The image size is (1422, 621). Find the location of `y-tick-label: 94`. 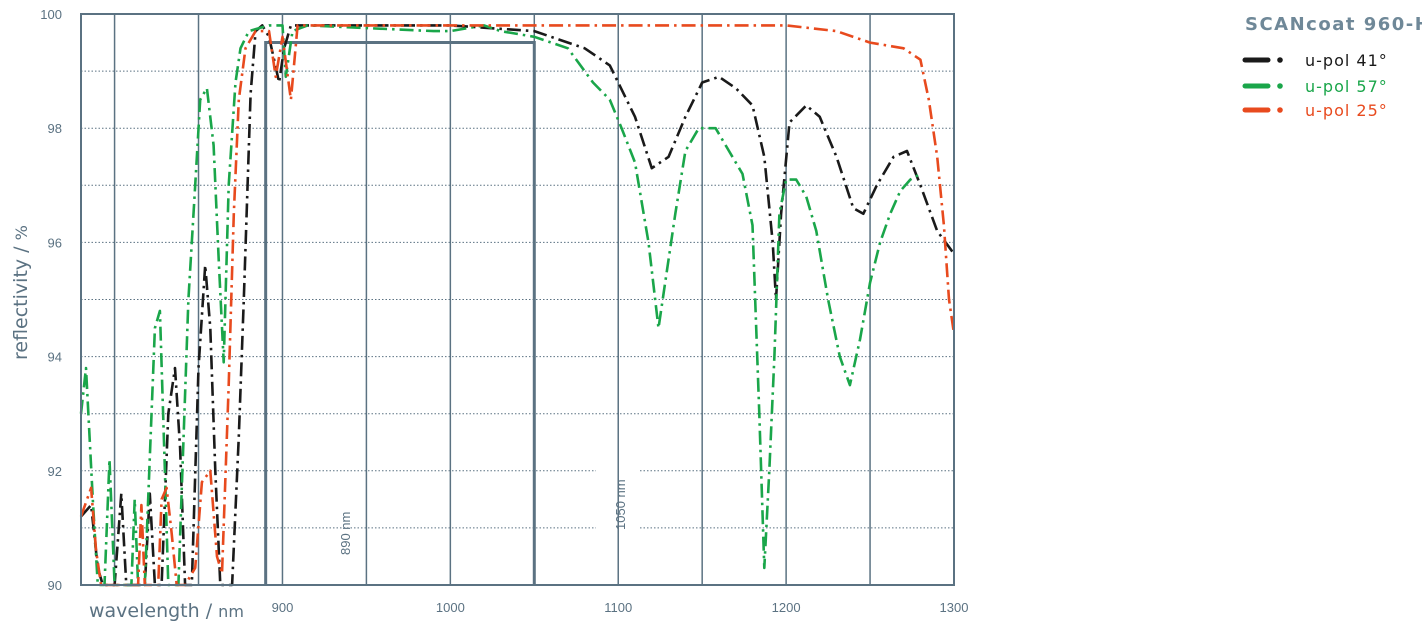

y-tick-label: 94 is located at coordinates (55, 357).